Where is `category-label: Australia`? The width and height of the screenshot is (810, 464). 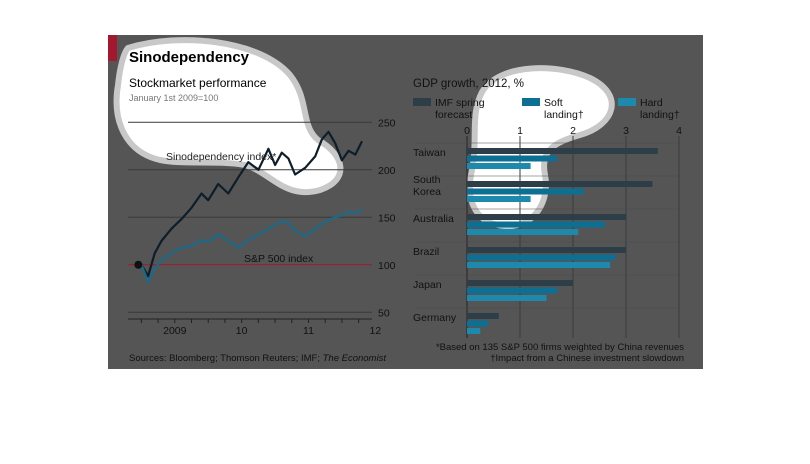
category-label: Australia is located at coordinates (433, 219).